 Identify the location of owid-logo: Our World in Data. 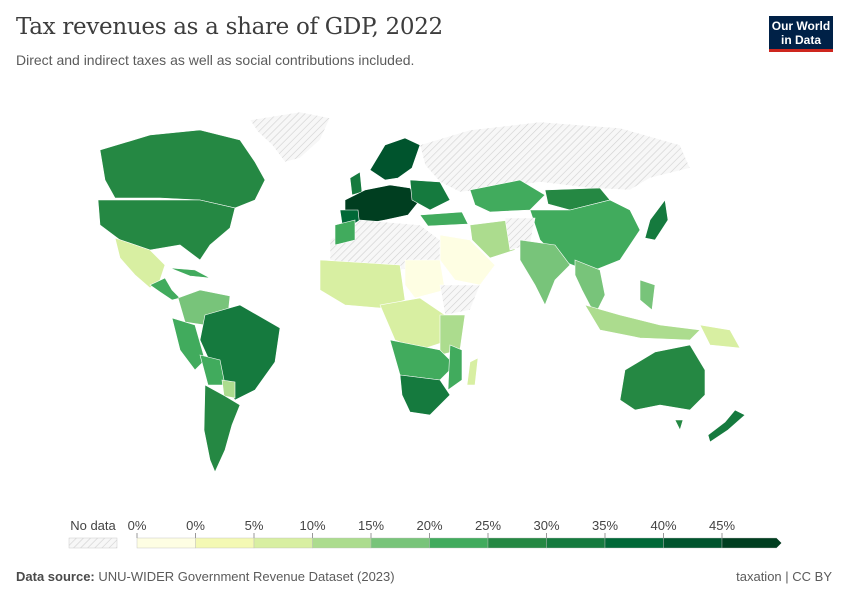
(801, 34).